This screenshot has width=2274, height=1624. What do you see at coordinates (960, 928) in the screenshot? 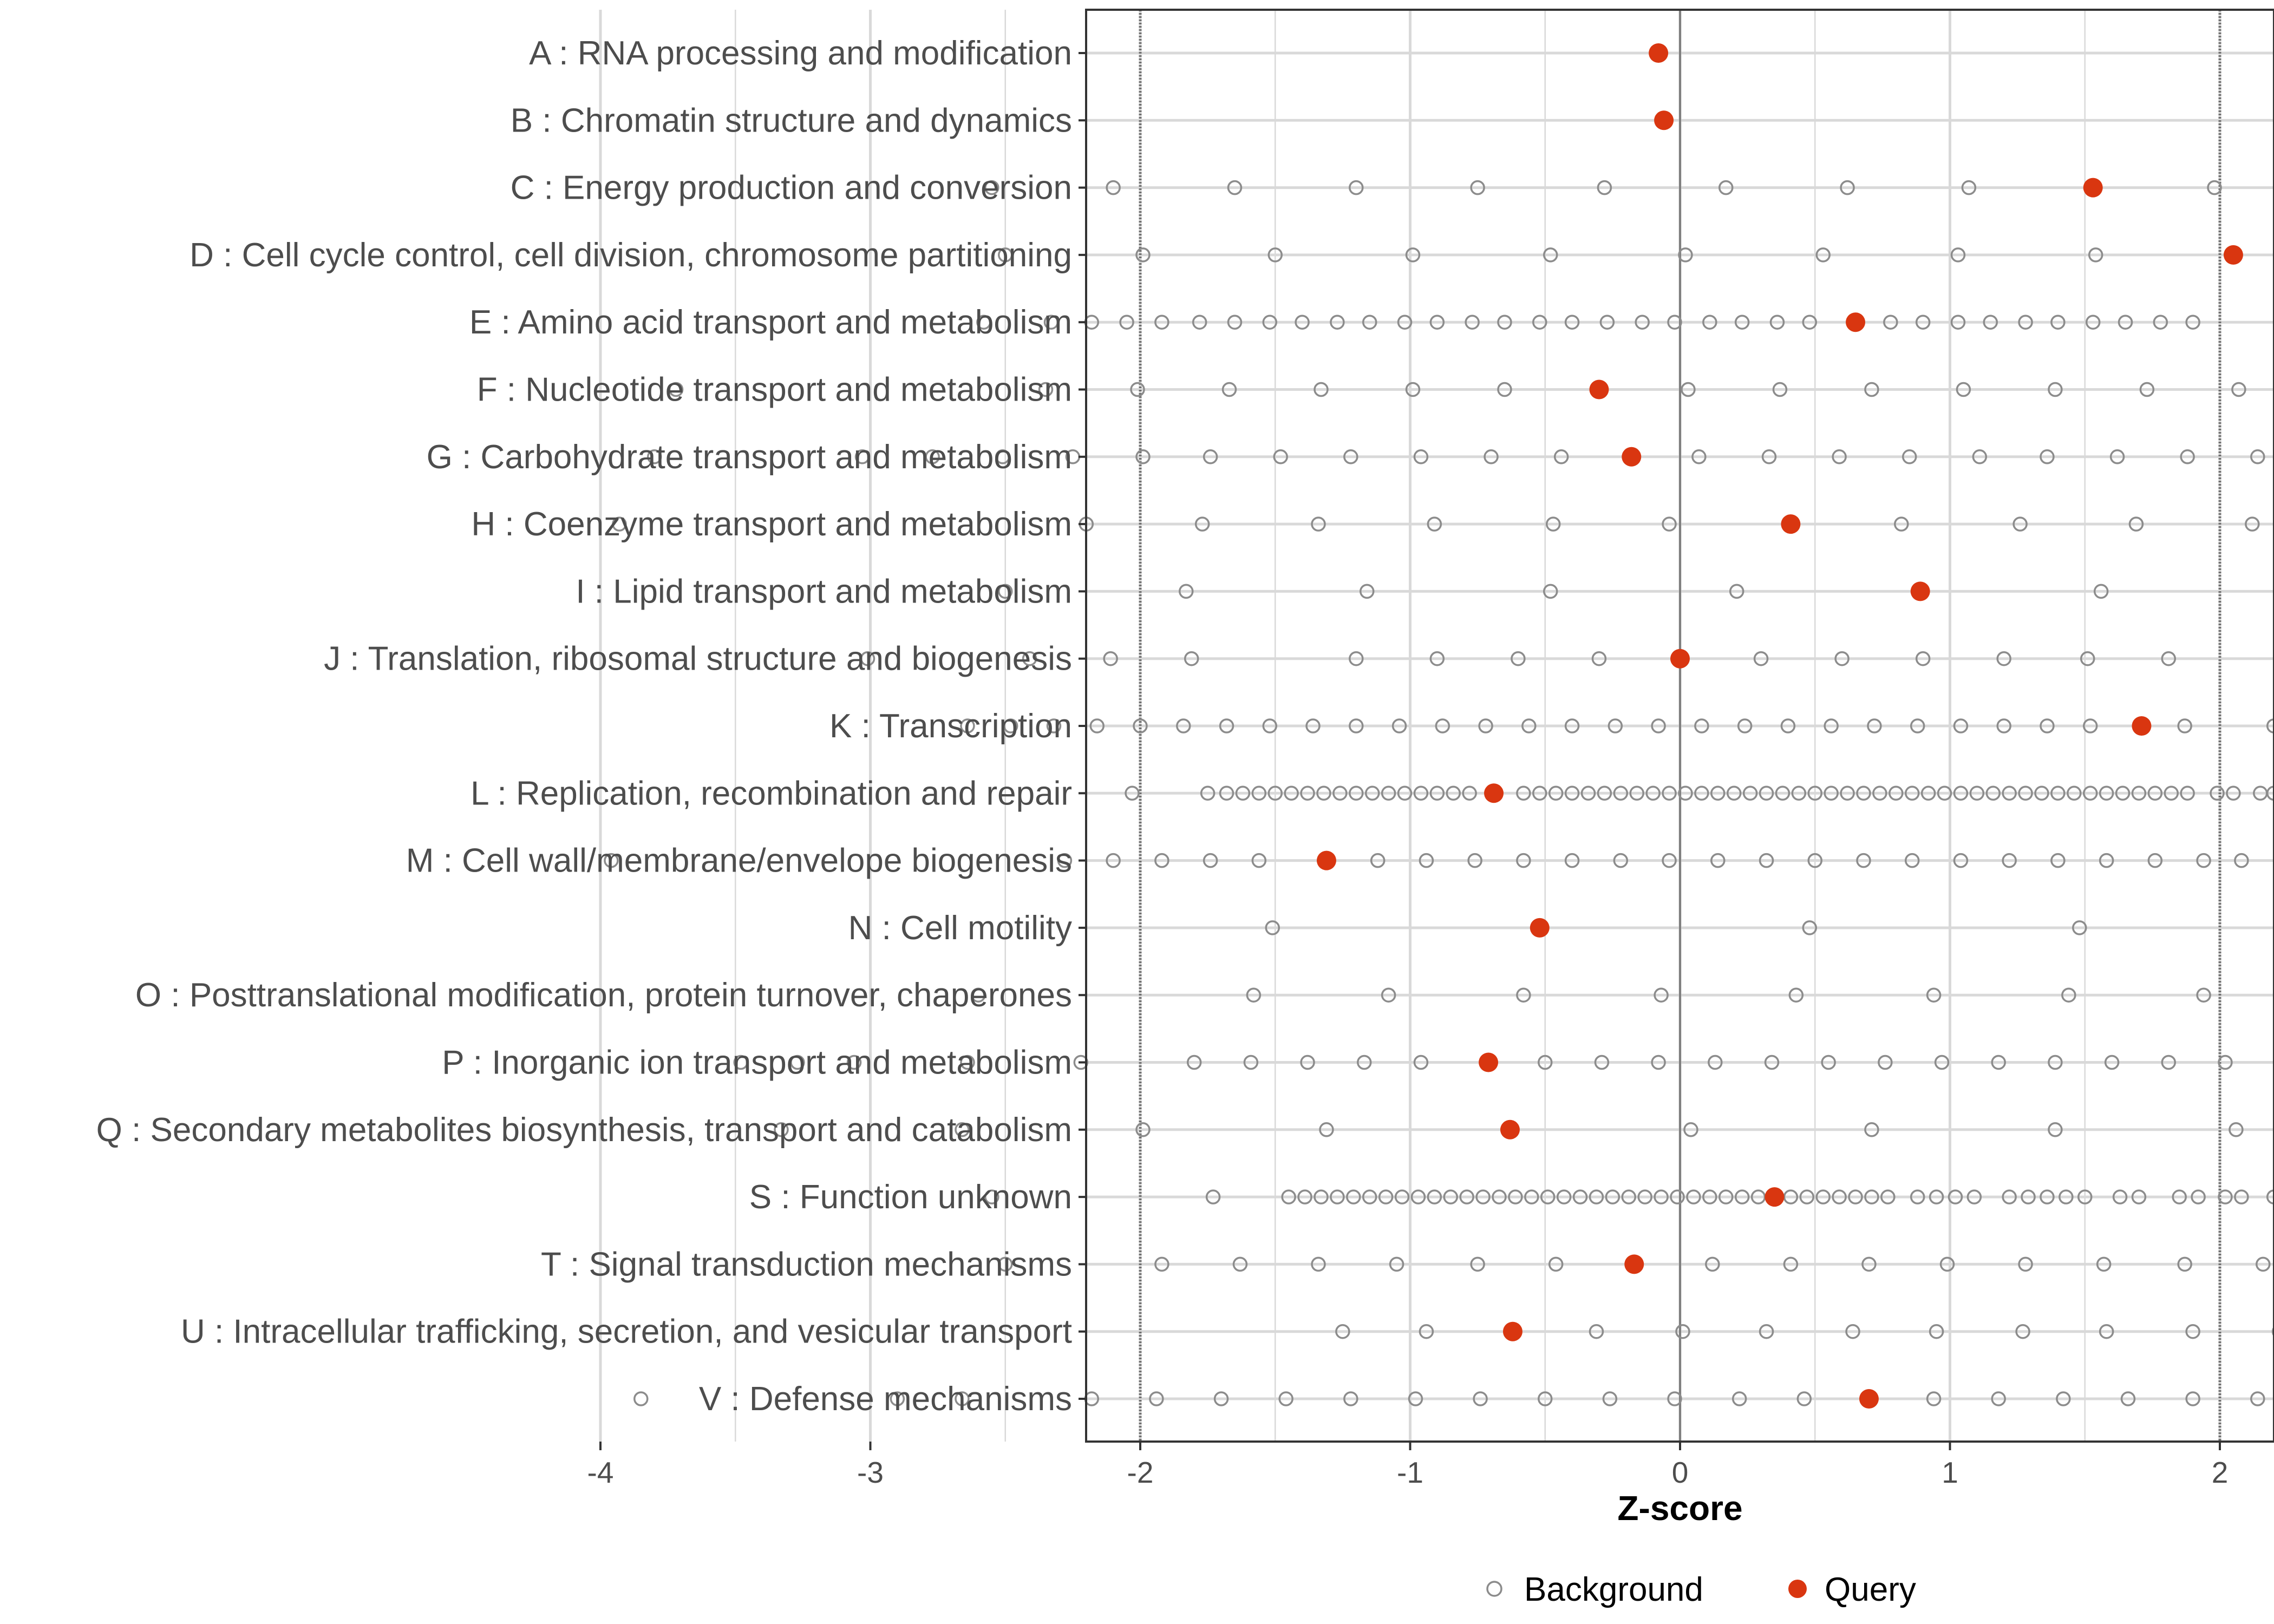
I see `category-label: N : Cell motility` at bounding box center [960, 928].